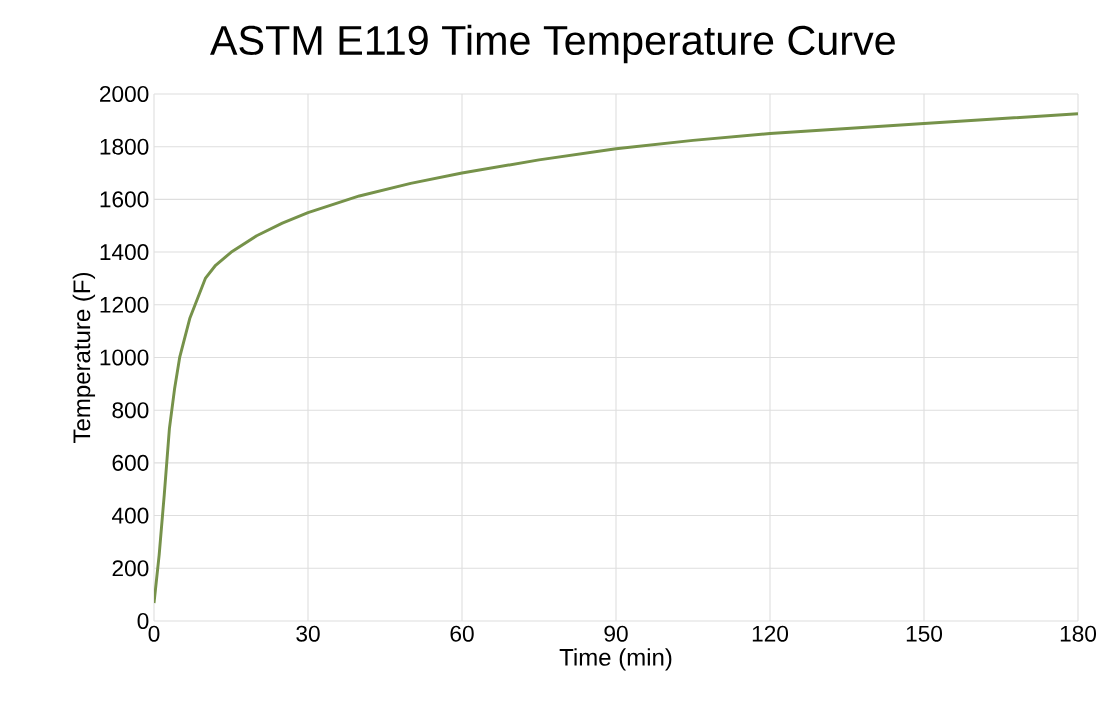 This screenshot has height=724, width=1107. What do you see at coordinates (124, 357) in the screenshot?
I see `y-tick-label: 1000` at bounding box center [124, 357].